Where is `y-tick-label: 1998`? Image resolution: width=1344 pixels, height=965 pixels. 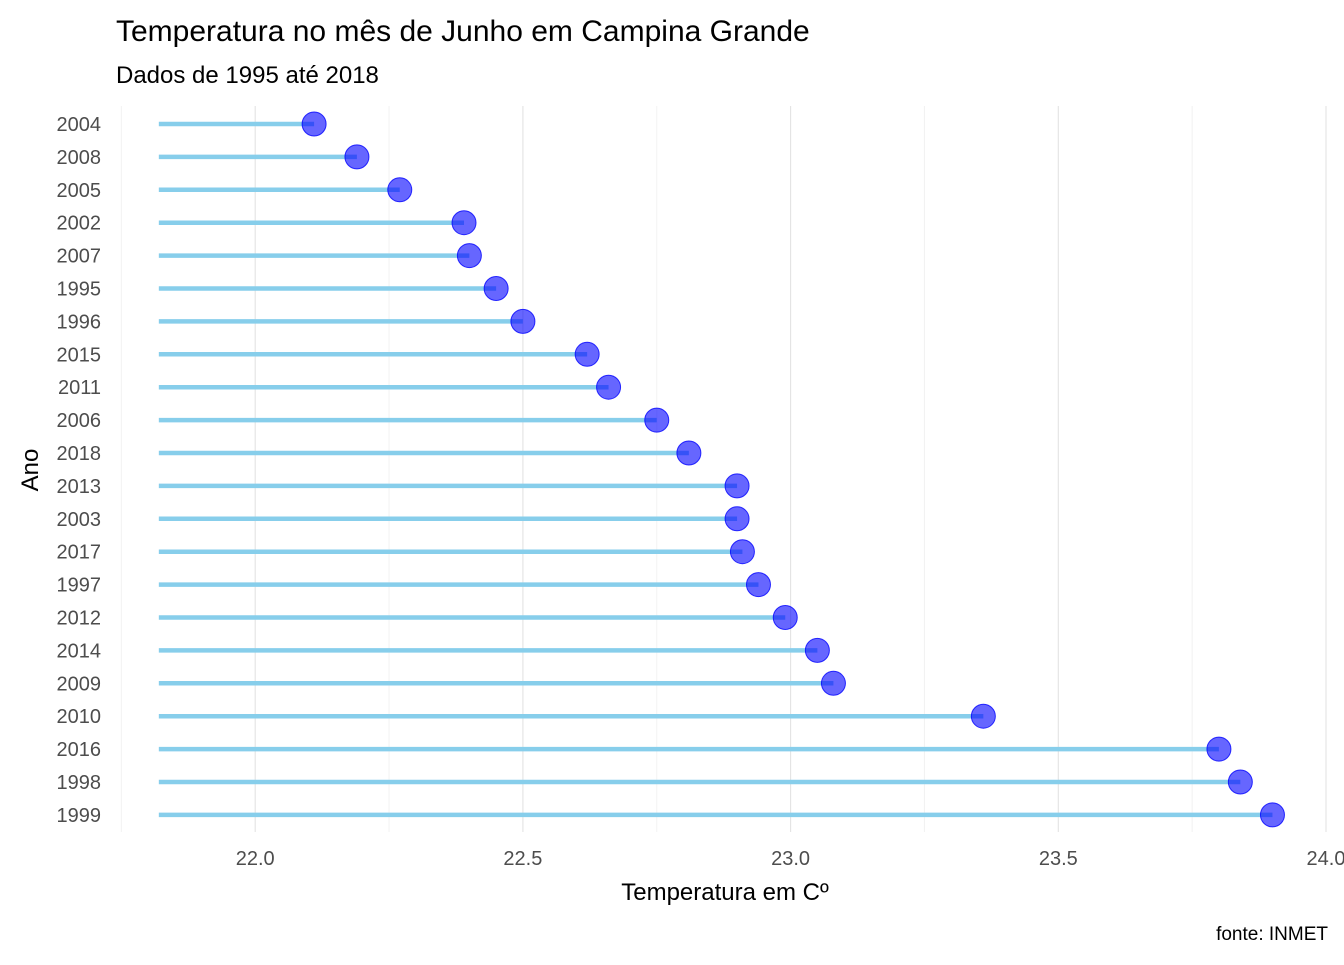
y-tick-label: 1998 is located at coordinates (79, 783).